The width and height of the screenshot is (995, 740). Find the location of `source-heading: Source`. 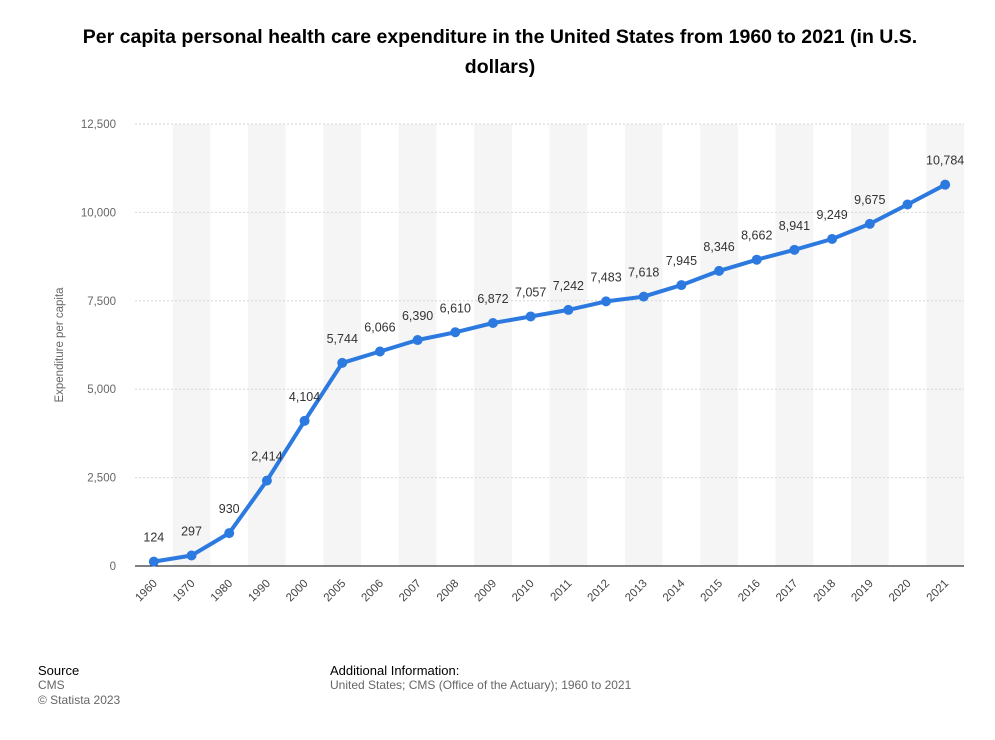

source-heading: Source is located at coordinates (59, 670).